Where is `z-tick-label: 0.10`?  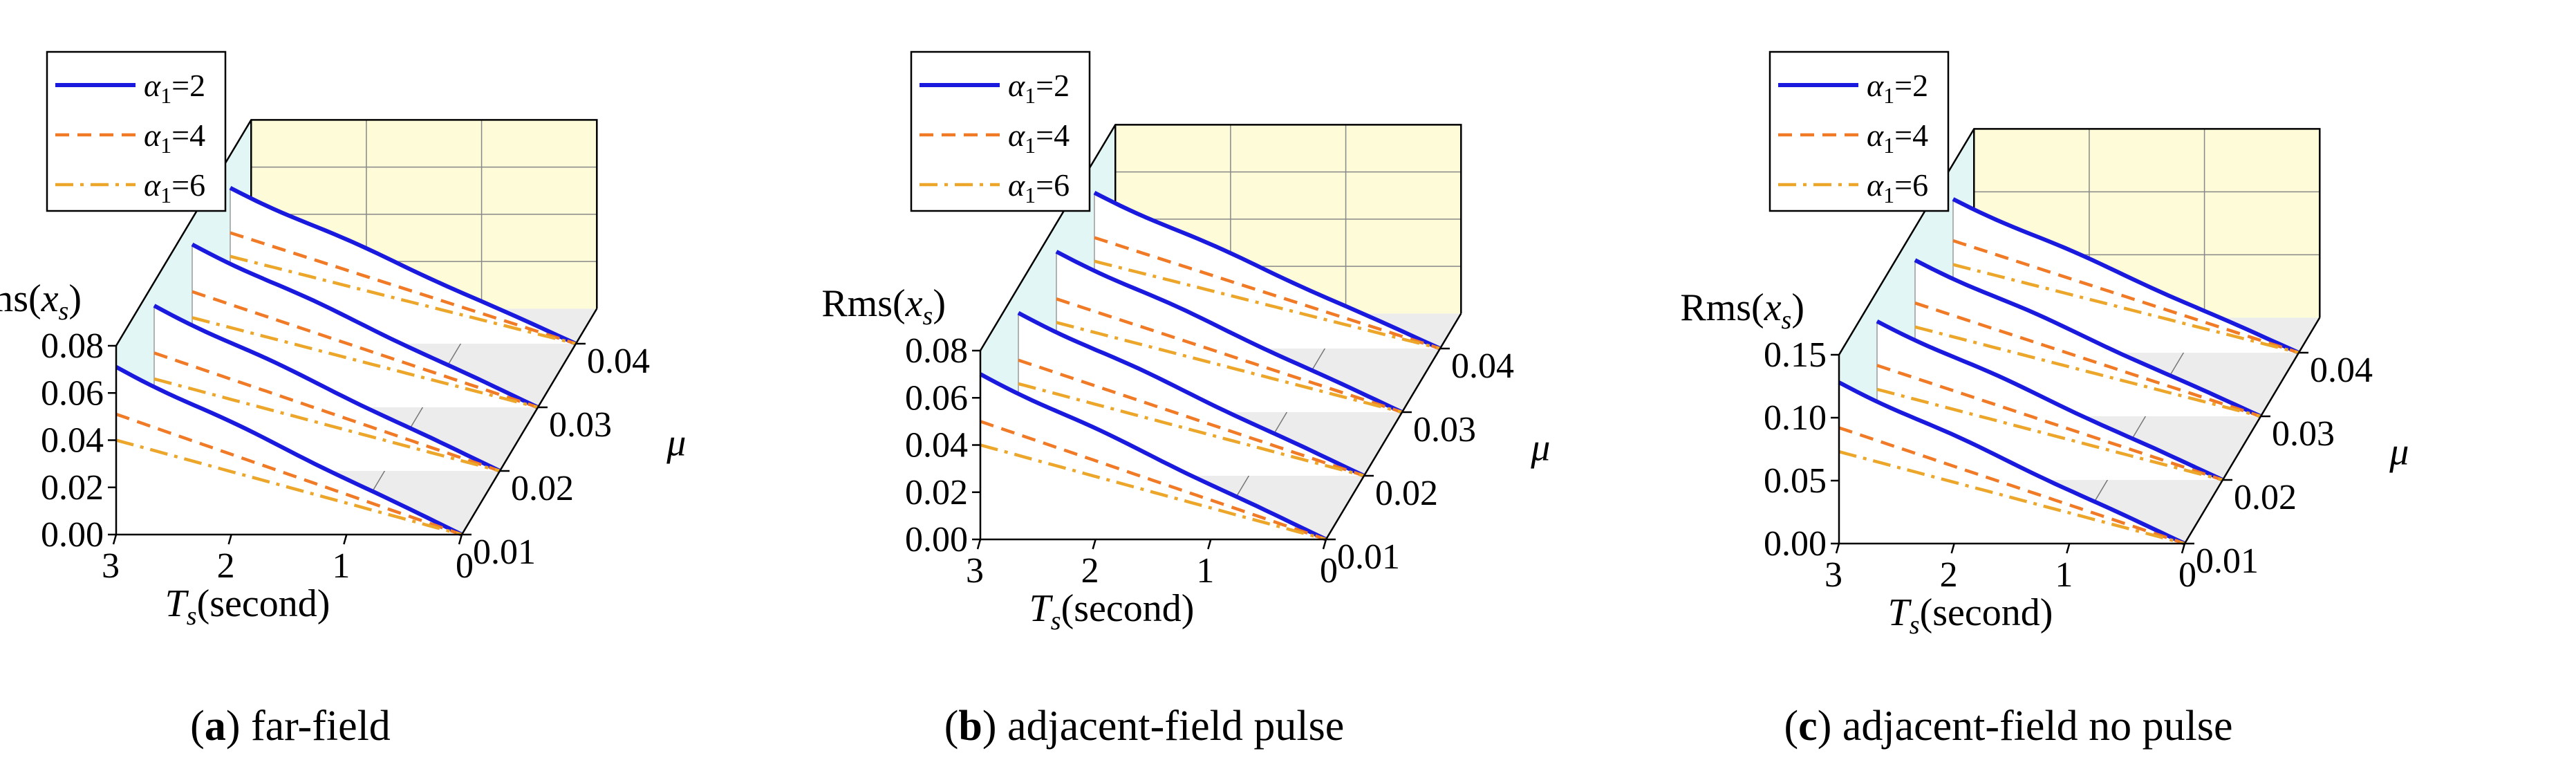 z-tick-label: 0.10 is located at coordinates (1795, 418).